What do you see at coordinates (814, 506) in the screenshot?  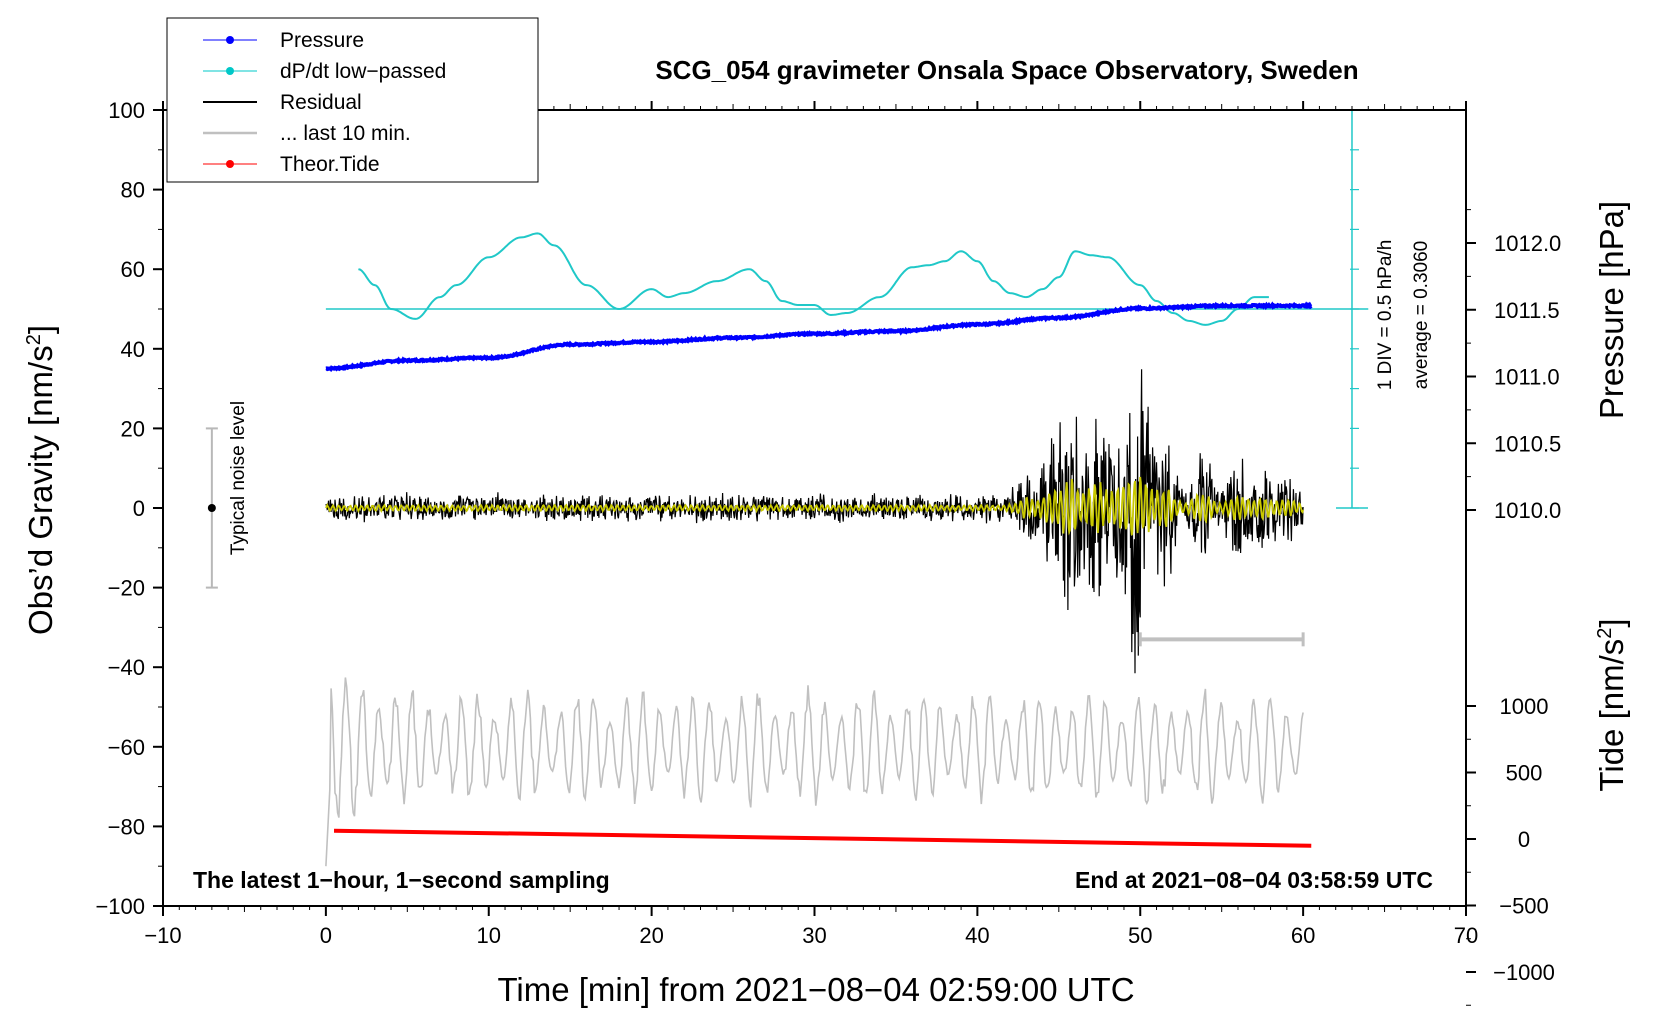 I see `series-residual-filtered-line` at bounding box center [814, 506].